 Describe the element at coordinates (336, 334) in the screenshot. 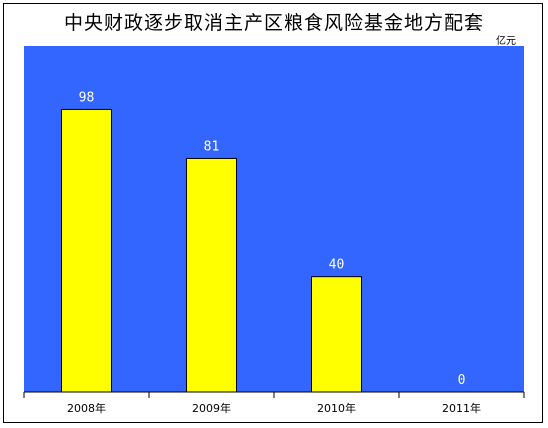

I see `bar-2010年` at that location.